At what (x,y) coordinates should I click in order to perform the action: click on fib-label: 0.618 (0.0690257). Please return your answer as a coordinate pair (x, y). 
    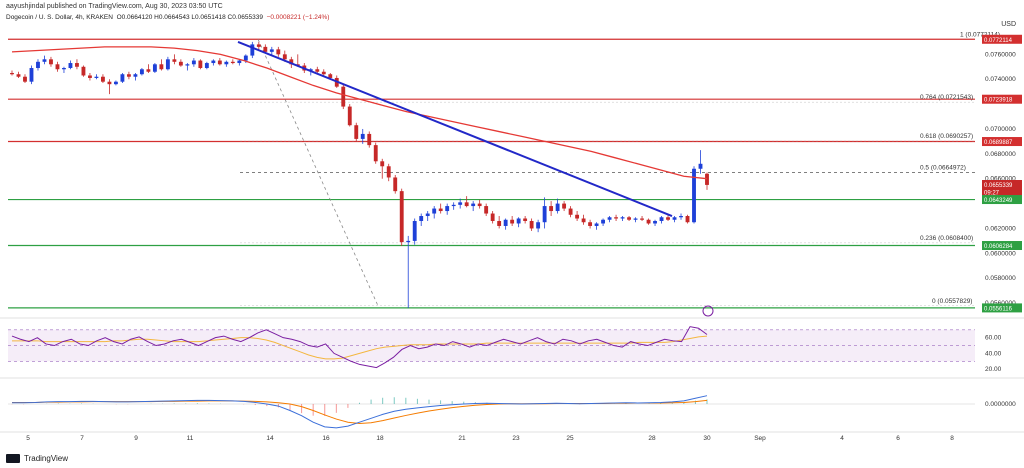
    Looking at the image, I should click on (946, 136).